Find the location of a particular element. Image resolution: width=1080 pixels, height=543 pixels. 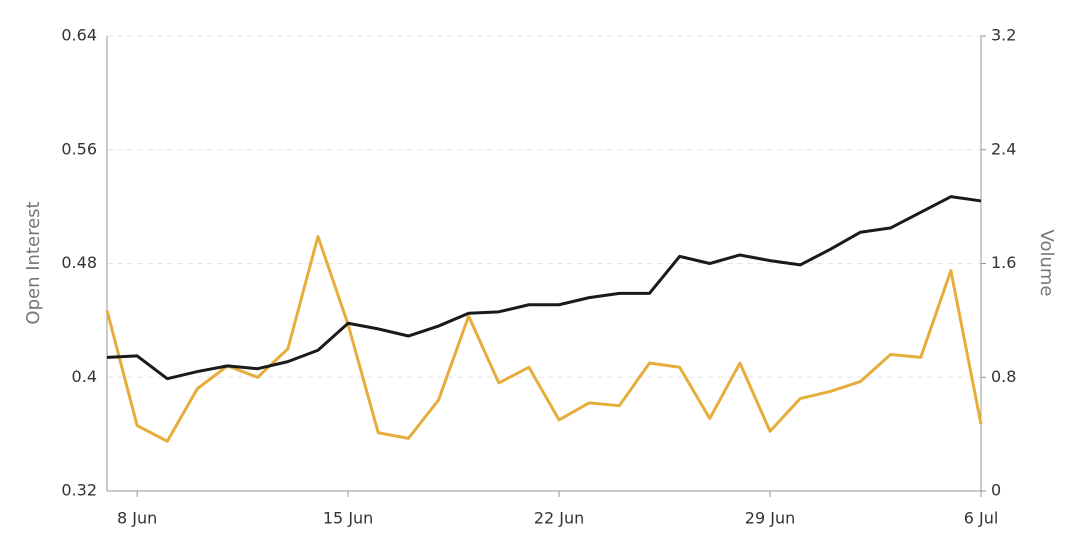

y2-tick-label: 2.4 is located at coordinates (1003, 148).